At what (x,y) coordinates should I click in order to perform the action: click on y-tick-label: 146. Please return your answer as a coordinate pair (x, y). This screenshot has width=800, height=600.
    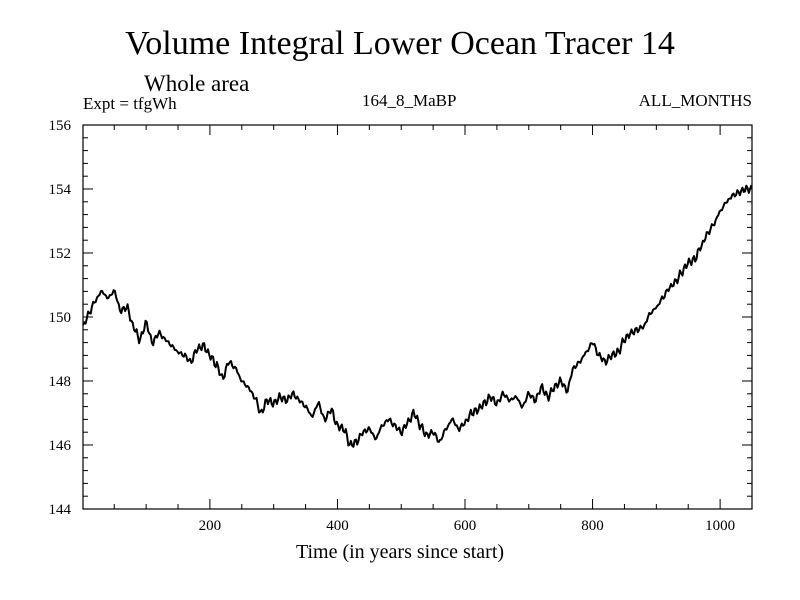
    Looking at the image, I should click on (60, 446).